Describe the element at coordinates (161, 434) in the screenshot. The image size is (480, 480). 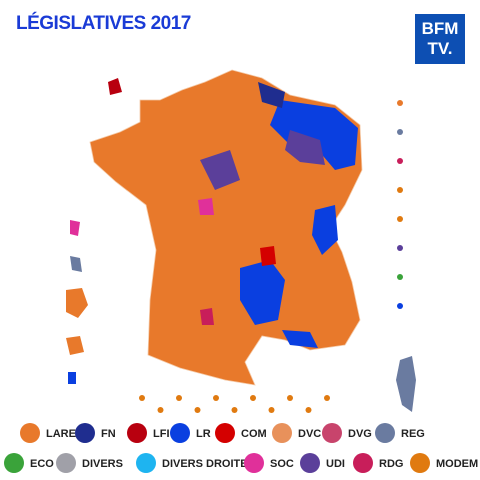
I see `legend-label: LFI` at that location.